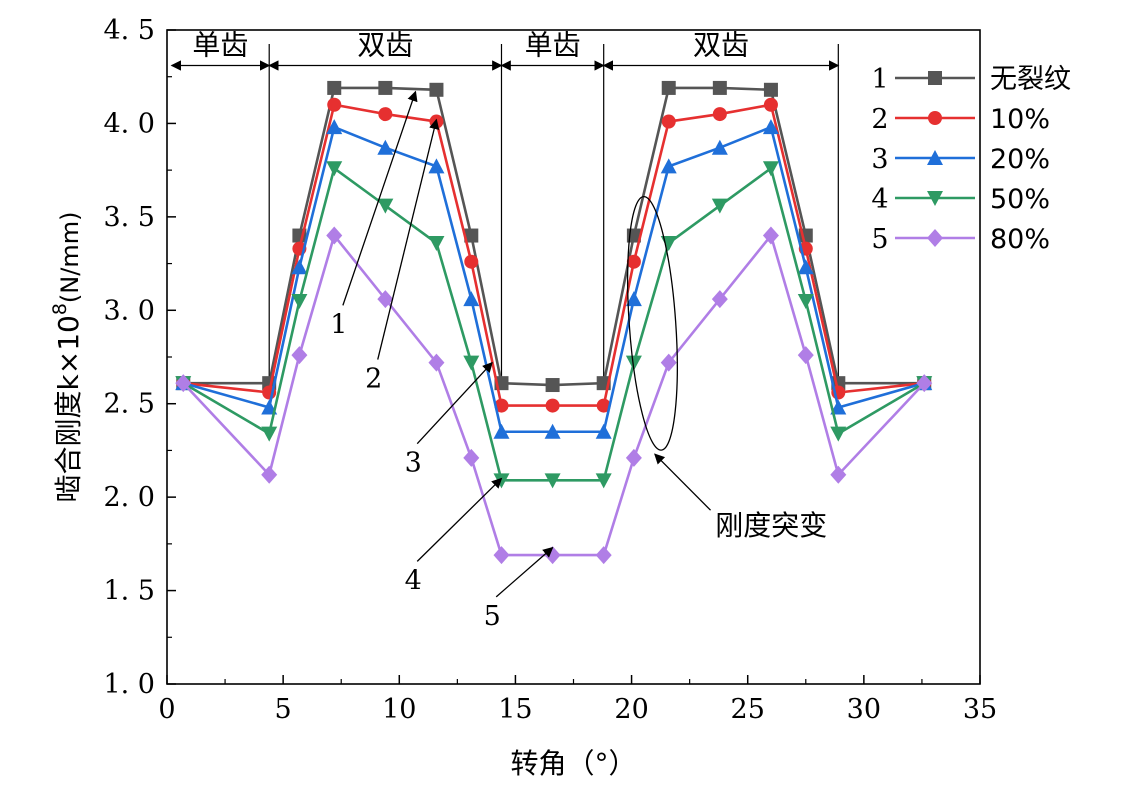 This screenshot has height=801, width=1144. I want to click on x-tick-label: 20, so click(631, 709).